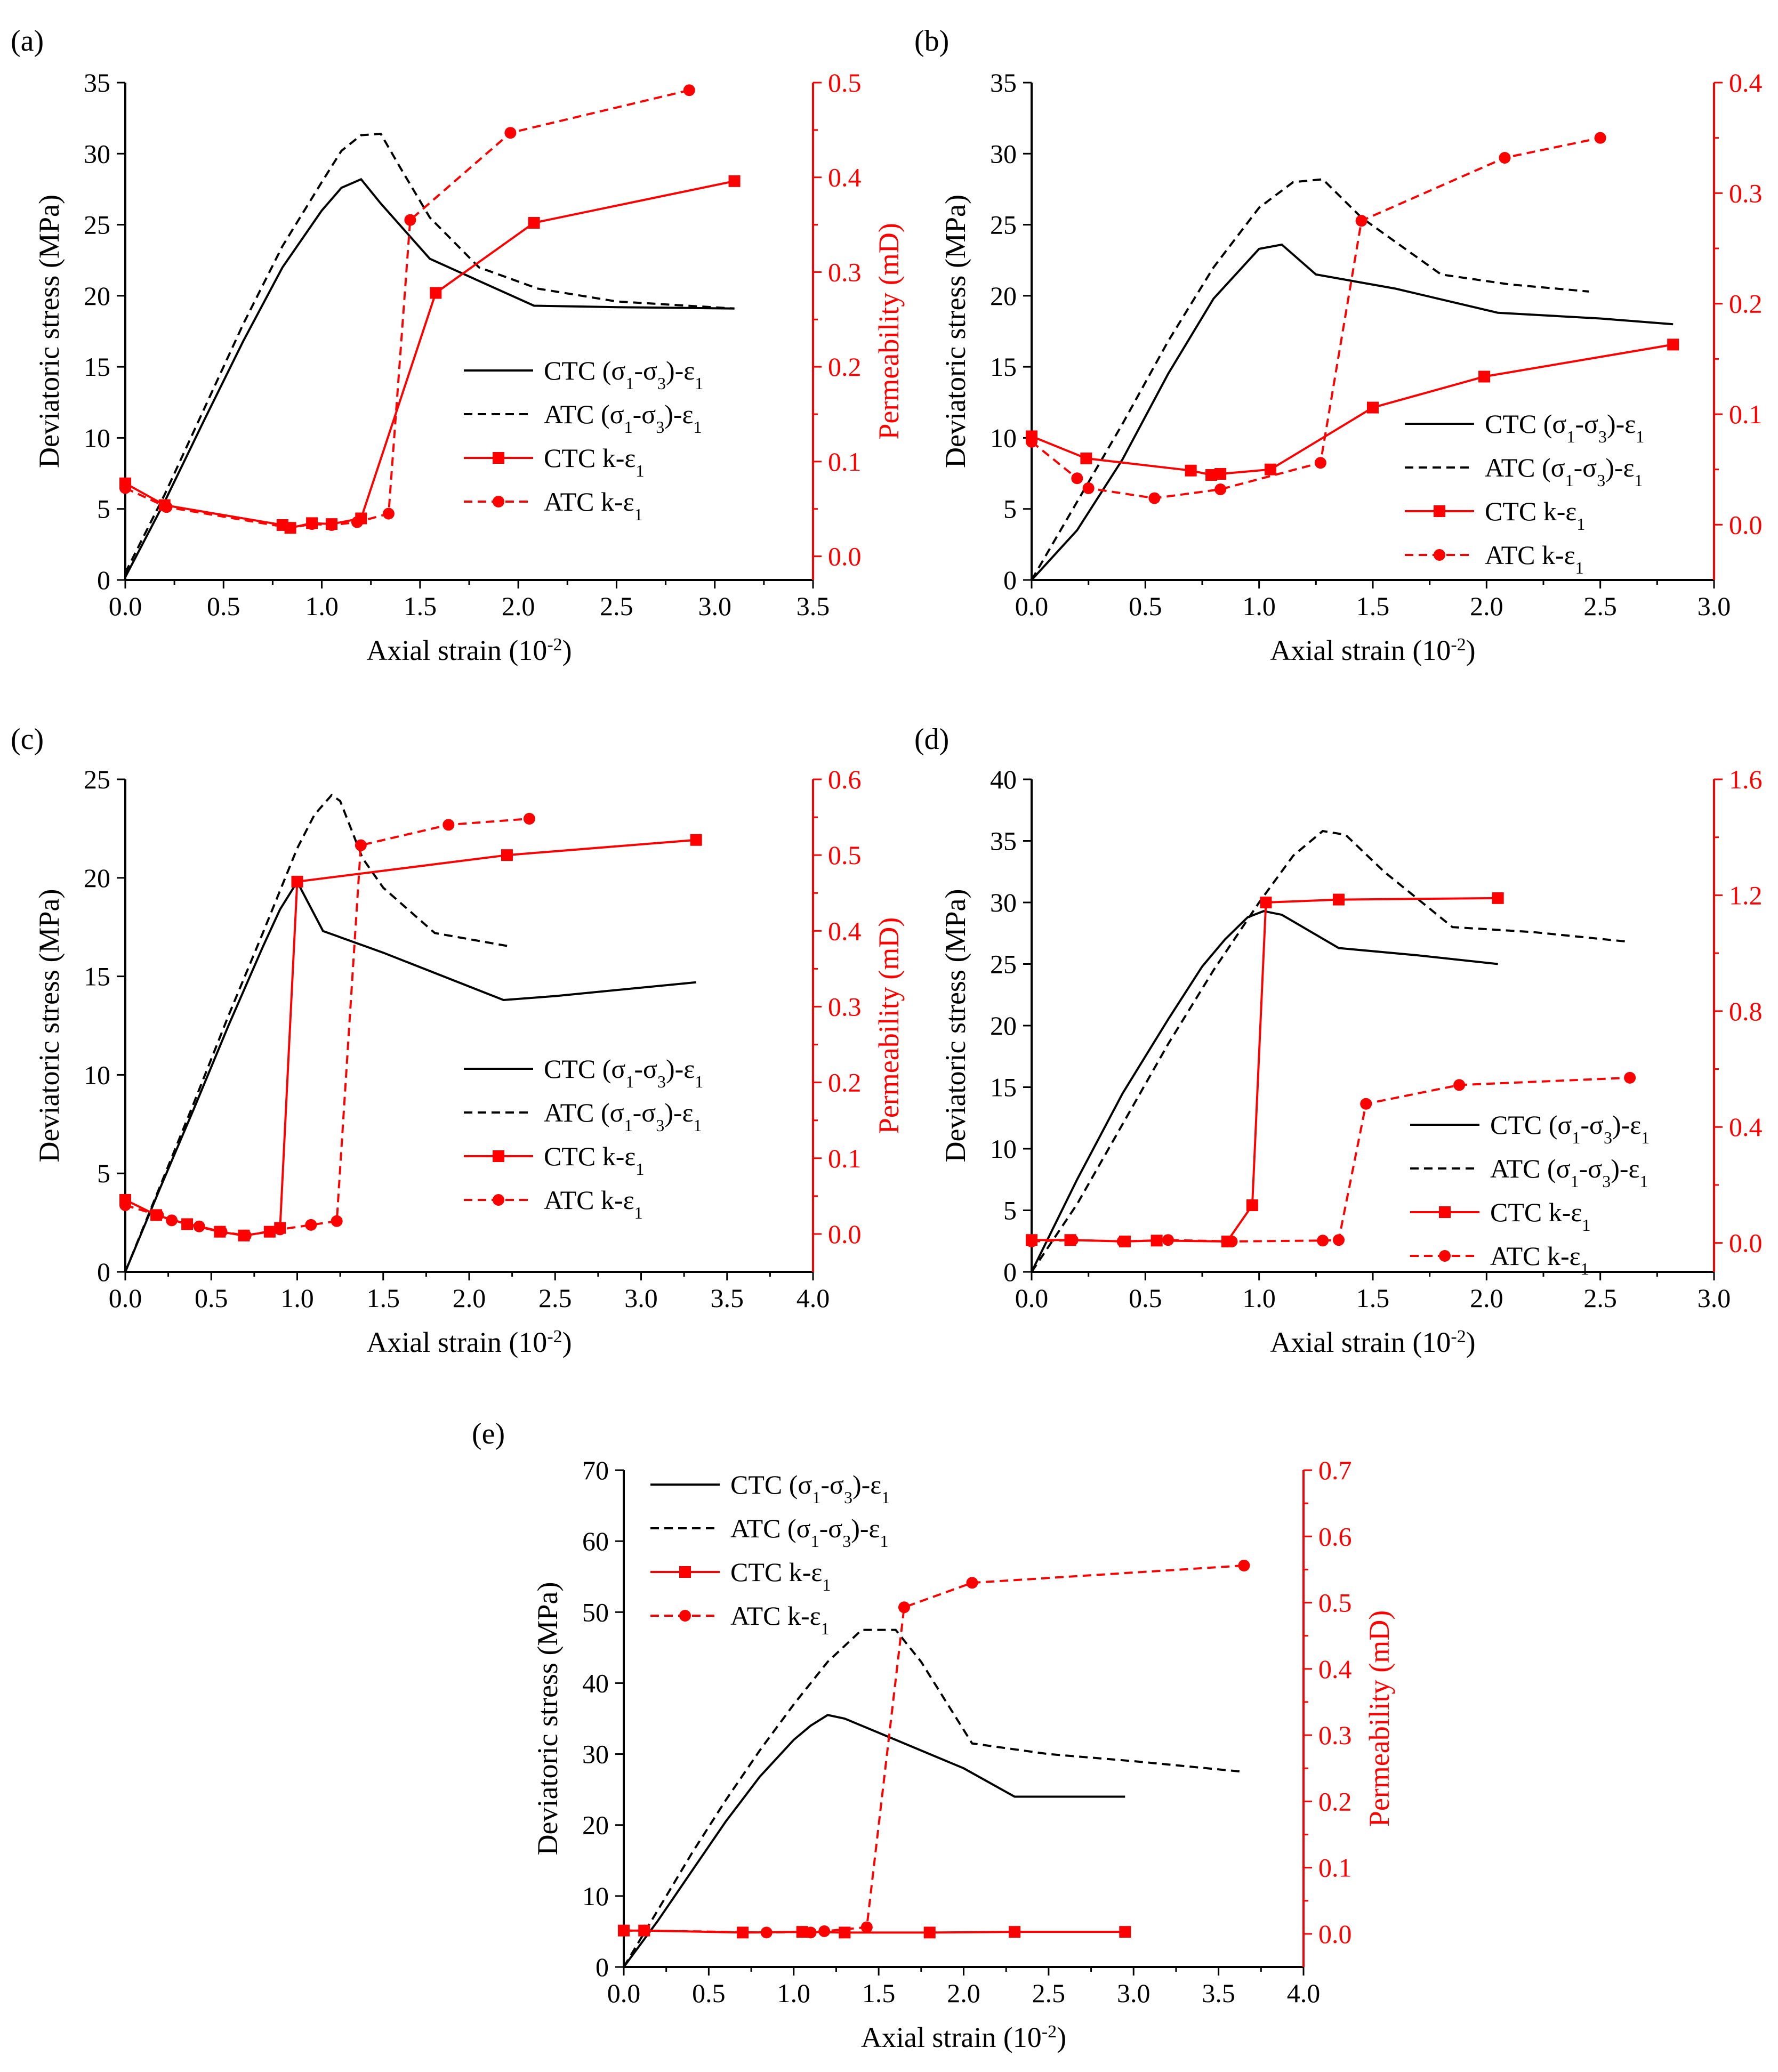 The height and width of the screenshot is (2072, 1778). I want to click on series-atc_stress, so click(933, 1798).